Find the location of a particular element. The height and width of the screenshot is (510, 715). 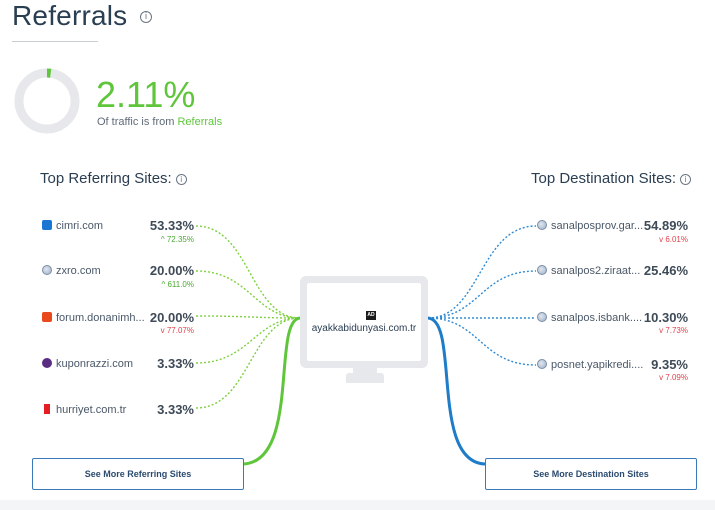

destination-value: 54.89% is located at coordinates (665, 225).